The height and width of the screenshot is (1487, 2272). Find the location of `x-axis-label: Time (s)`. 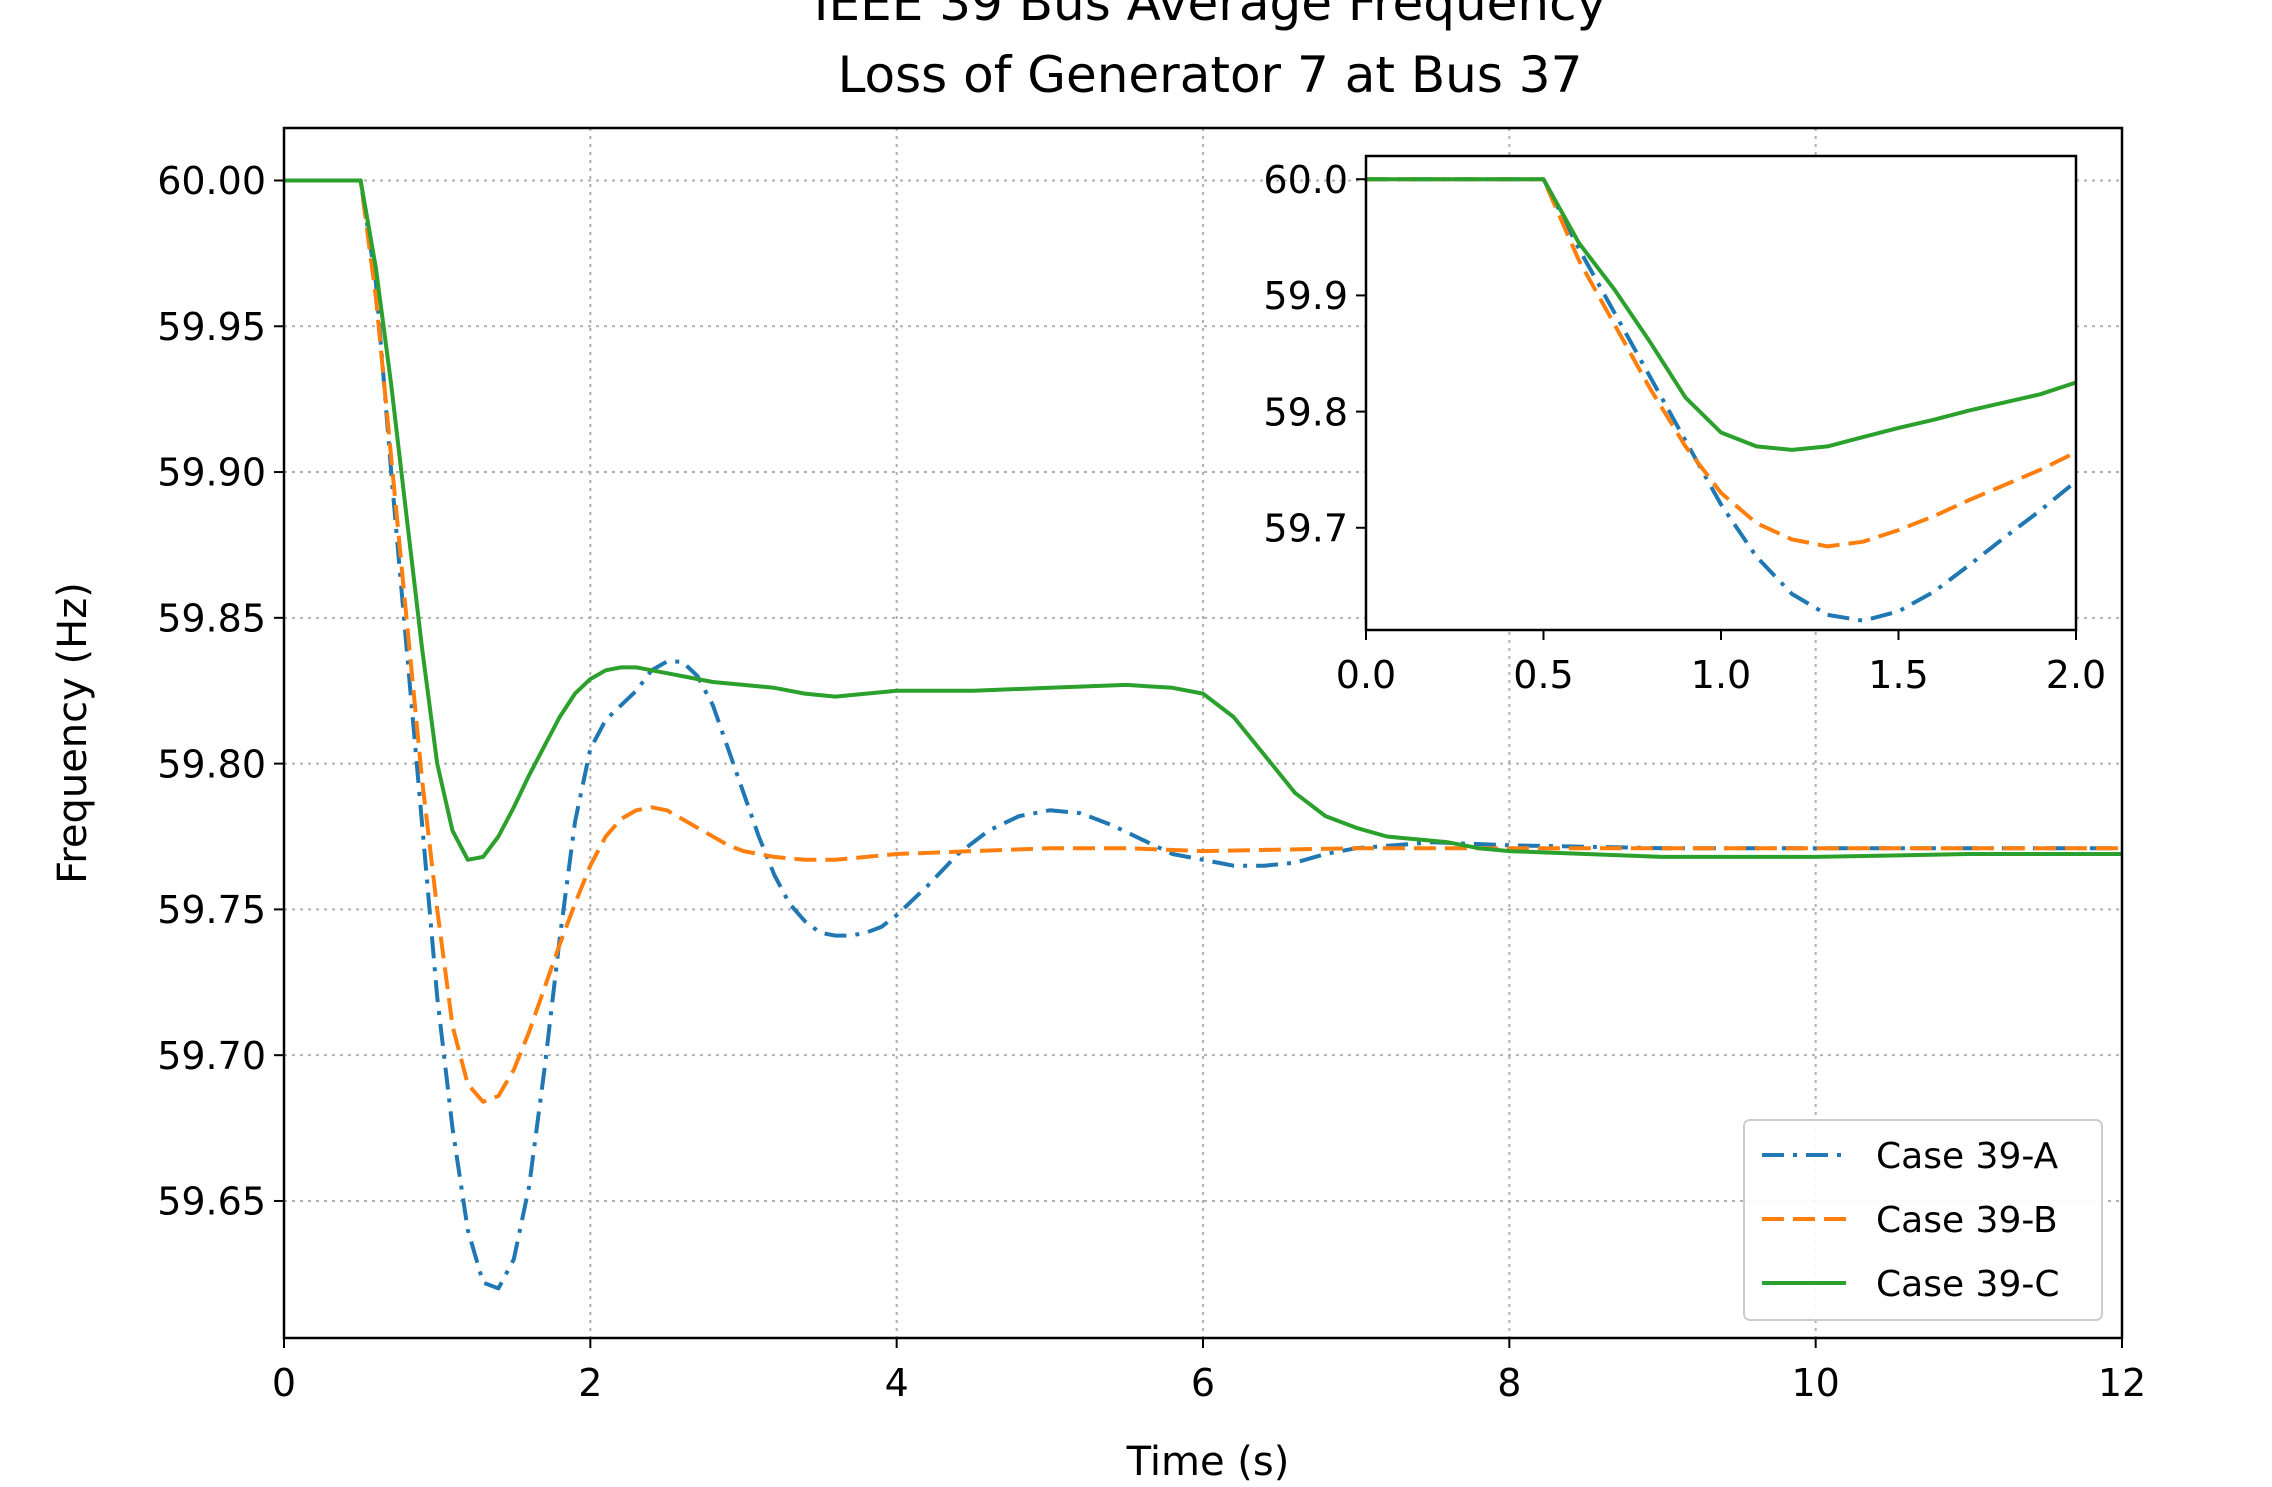

x-axis-label: Time (s) is located at coordinates (1208, 1462).